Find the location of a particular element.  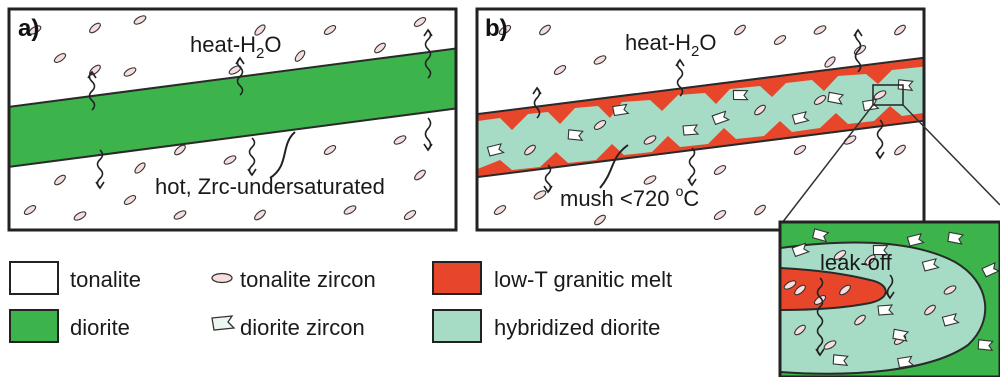

mush-temperature-label: mush <720 oC is located at coordinates (629, 197).